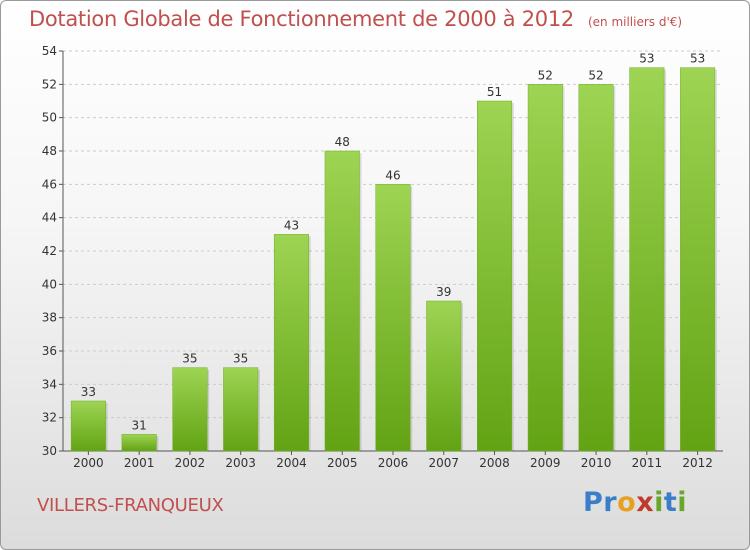 This screenshot has width=750, height=550. What do you see at coordinates (596, 463) in the screenshot?
I see `x-tick-label: 2010` at bounding box center [596, 463].